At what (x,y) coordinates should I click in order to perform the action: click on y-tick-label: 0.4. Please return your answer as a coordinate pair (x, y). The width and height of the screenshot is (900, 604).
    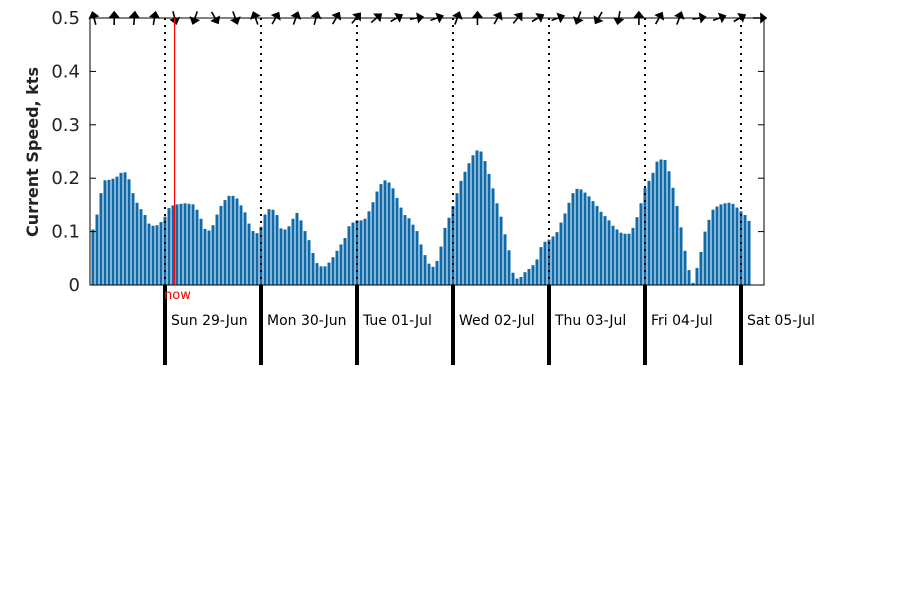
    Looking at the image, I should click on (65, 71).